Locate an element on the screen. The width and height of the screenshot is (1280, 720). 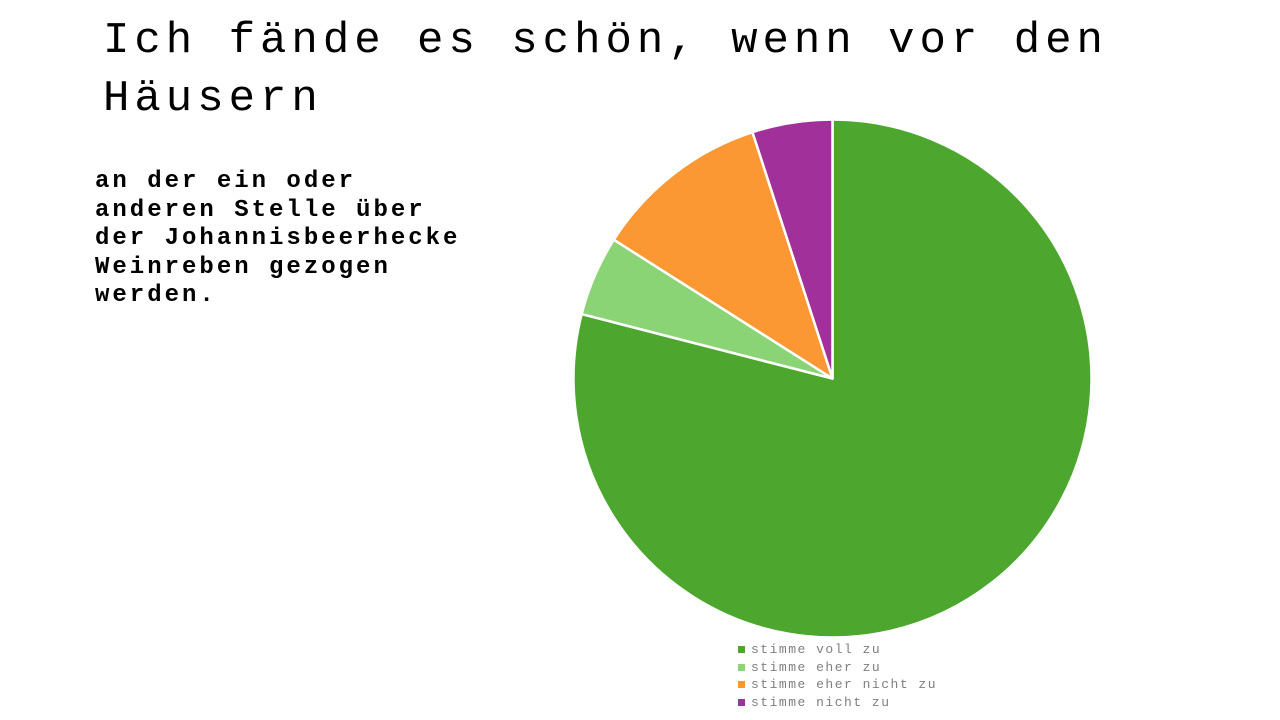
legend-item: stimme eher zu is located at coordinates (837, 668).